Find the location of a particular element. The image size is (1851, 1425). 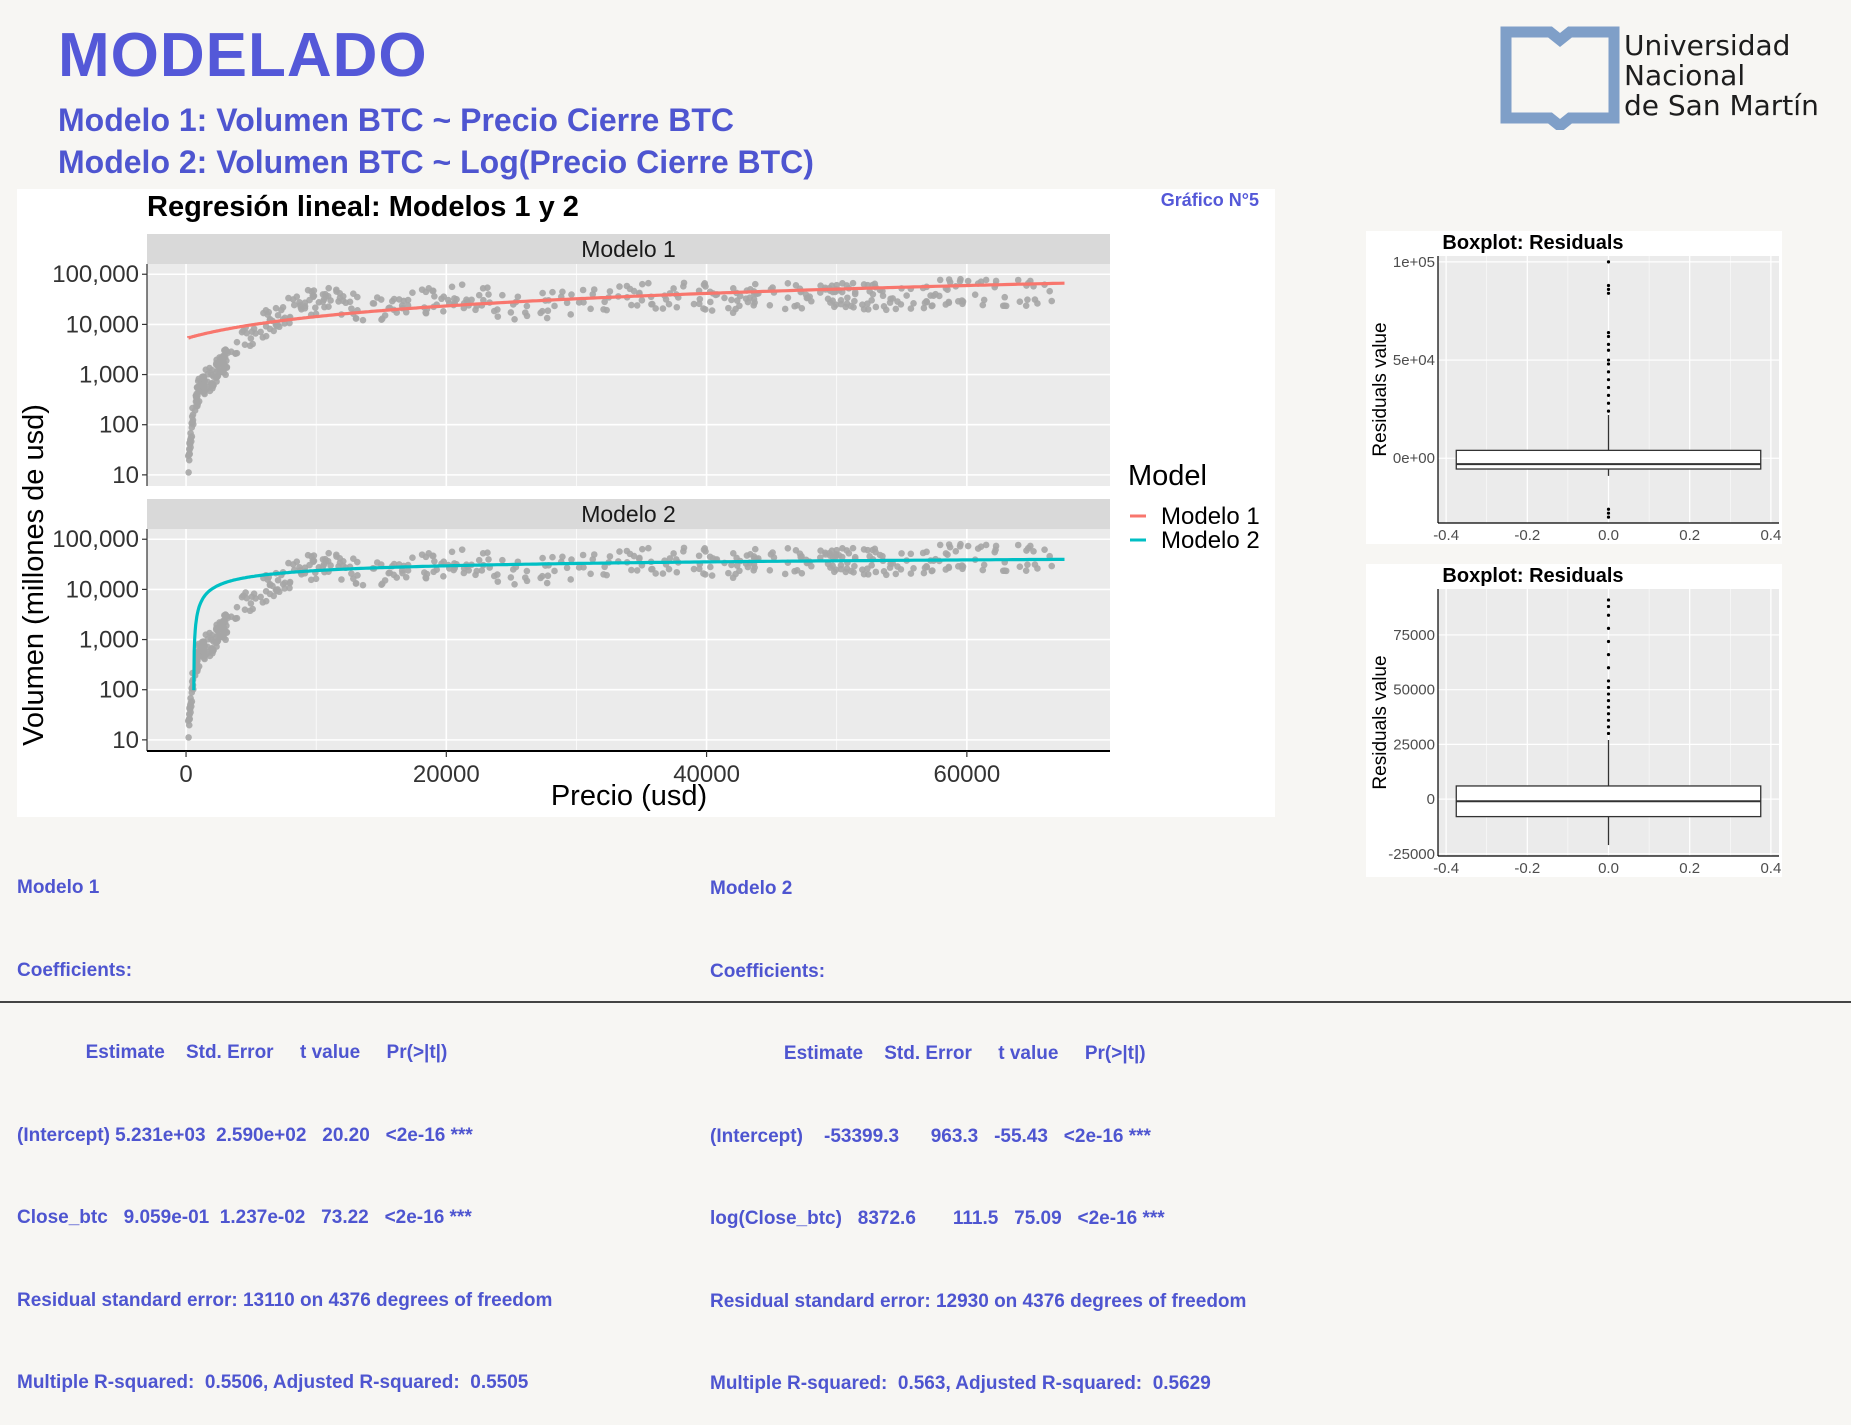

x-tick-label: 0.0 is located at coordinates (1608, 535).